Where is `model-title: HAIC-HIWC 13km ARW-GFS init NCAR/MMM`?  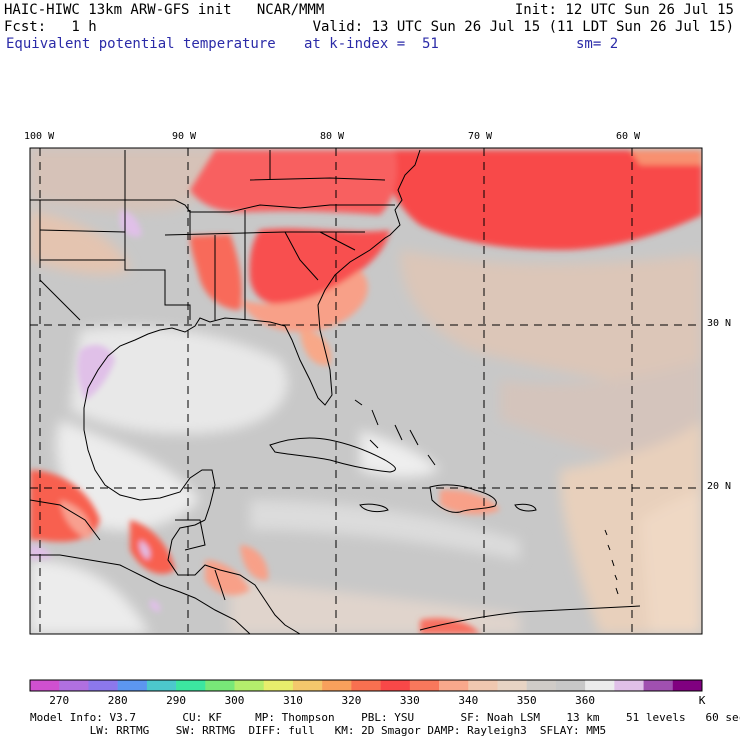
model-title: HAIC-HIWC 13km ARW-GFS init NCAR/MMM is located at coordinates (164, 10).